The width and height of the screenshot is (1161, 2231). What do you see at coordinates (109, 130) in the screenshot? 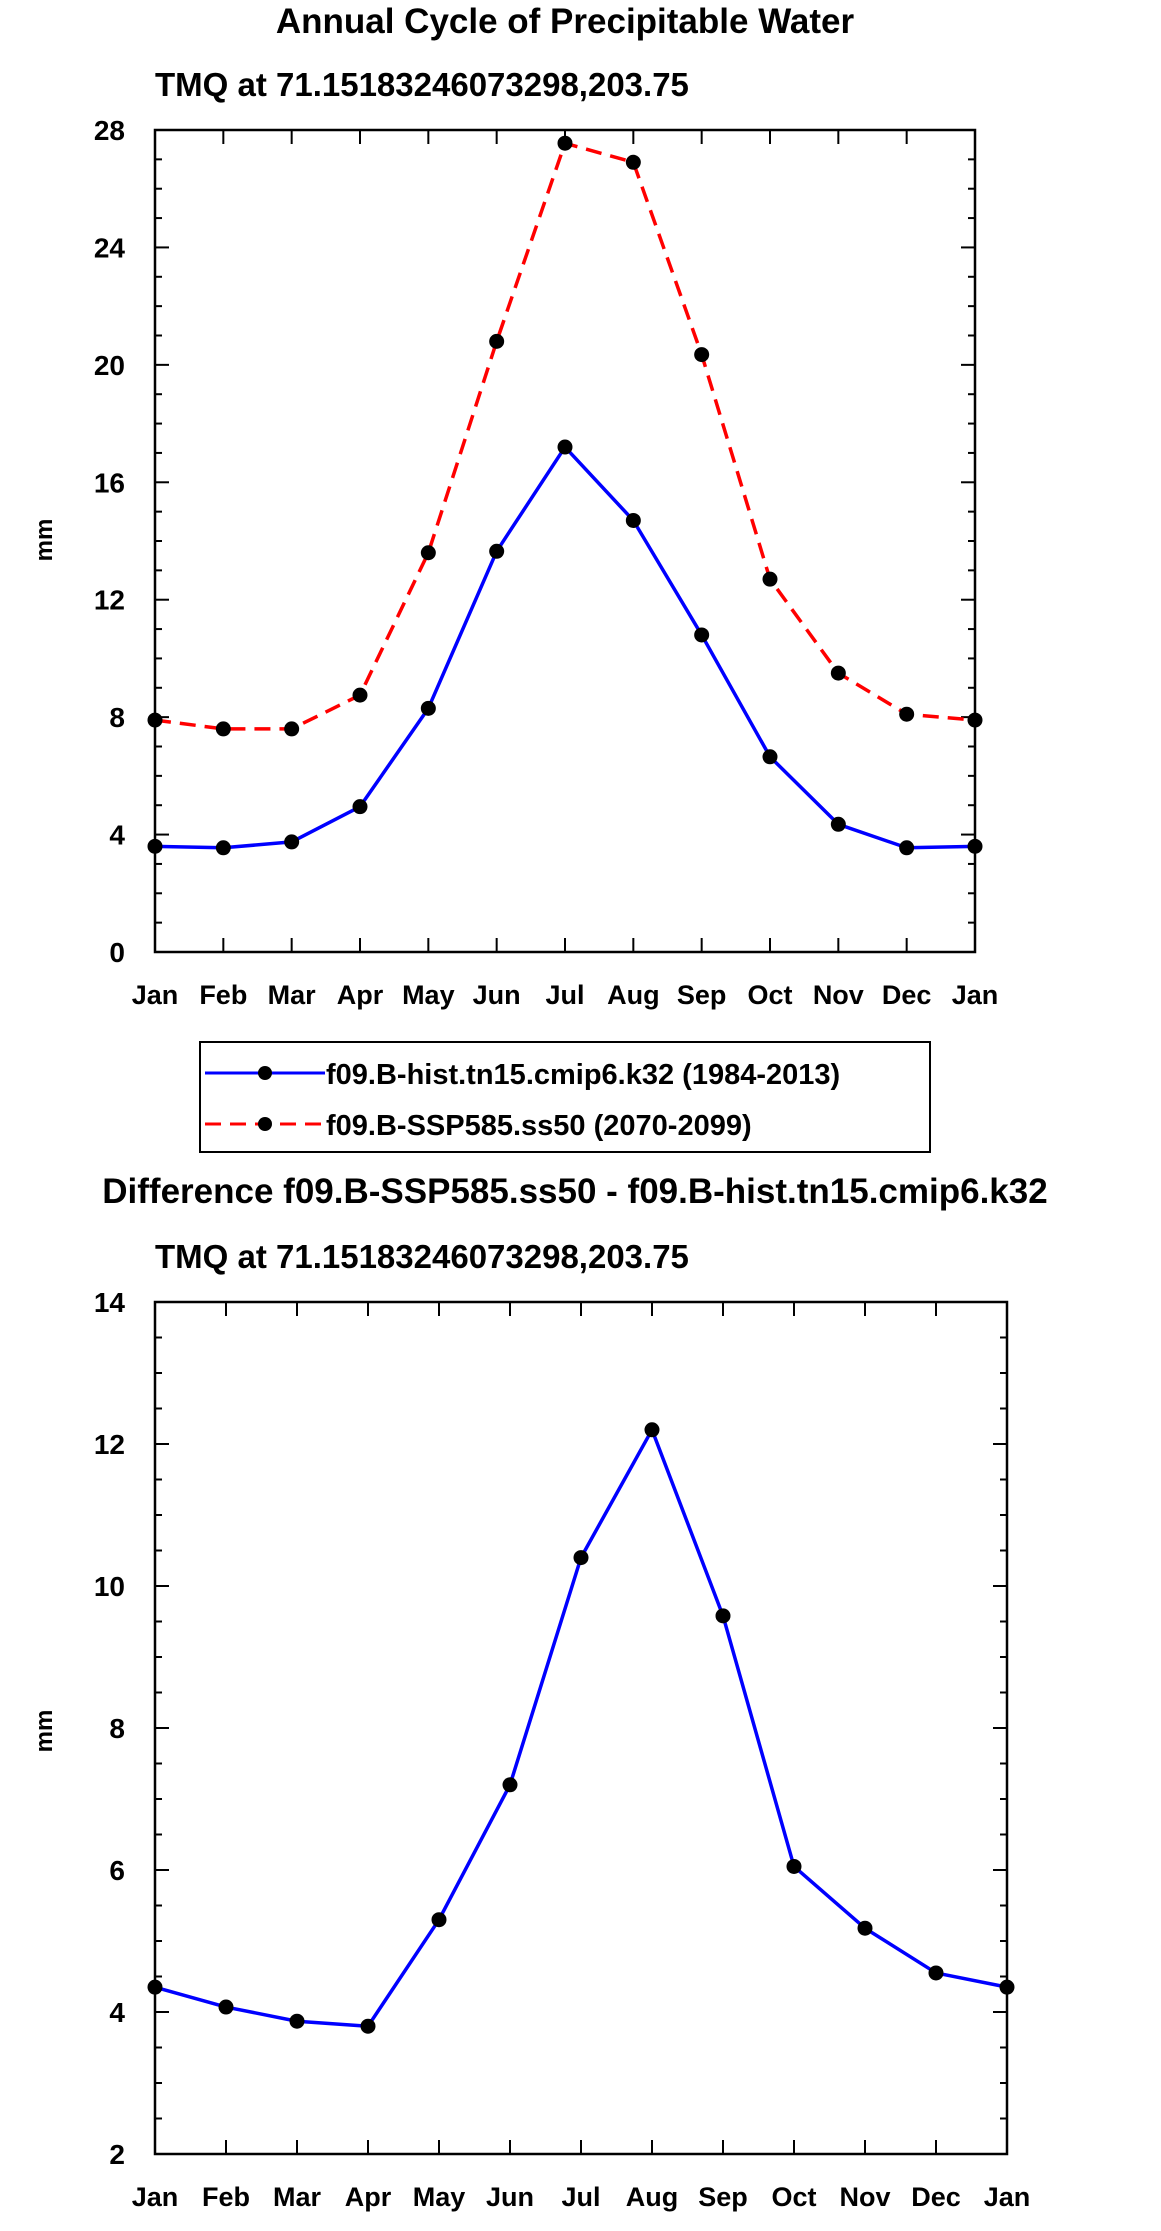
I see `y-tick-label: 28` at bounding box center [109, 130].